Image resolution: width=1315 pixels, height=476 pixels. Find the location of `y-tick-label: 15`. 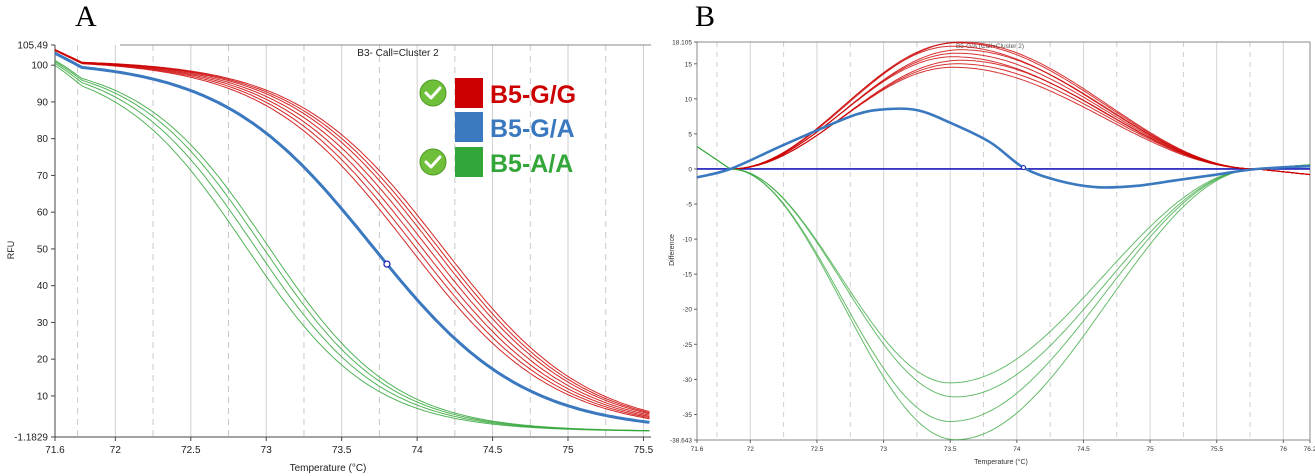

y-tick-label: 15 is located at coordinates (689, 64).